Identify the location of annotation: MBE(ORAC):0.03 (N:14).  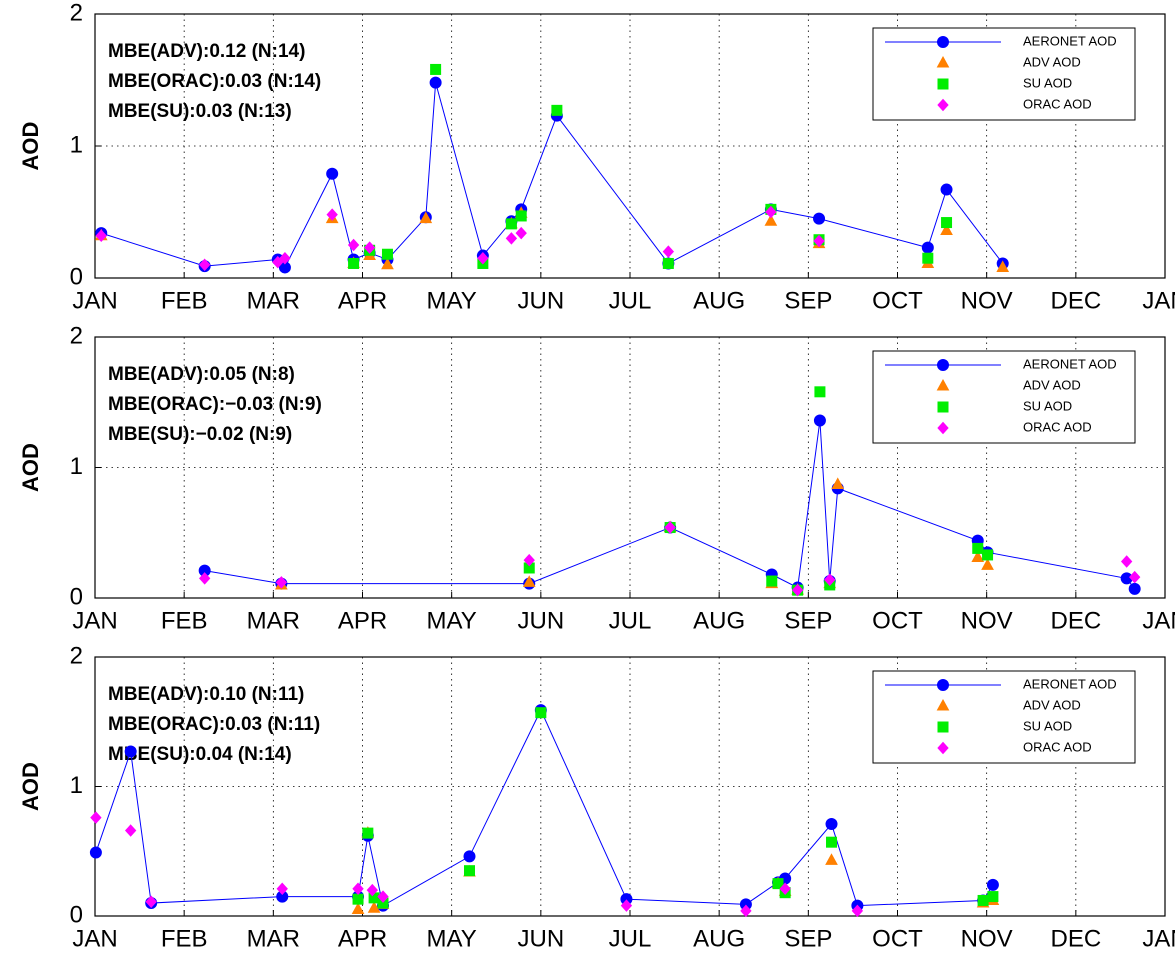
(214, 81).